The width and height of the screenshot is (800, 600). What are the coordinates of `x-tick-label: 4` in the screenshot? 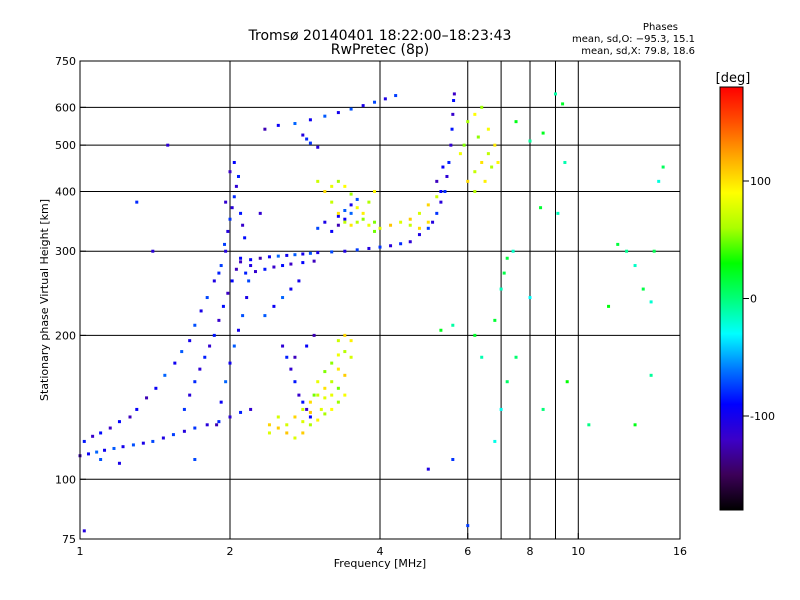 It's located at (380, 551).